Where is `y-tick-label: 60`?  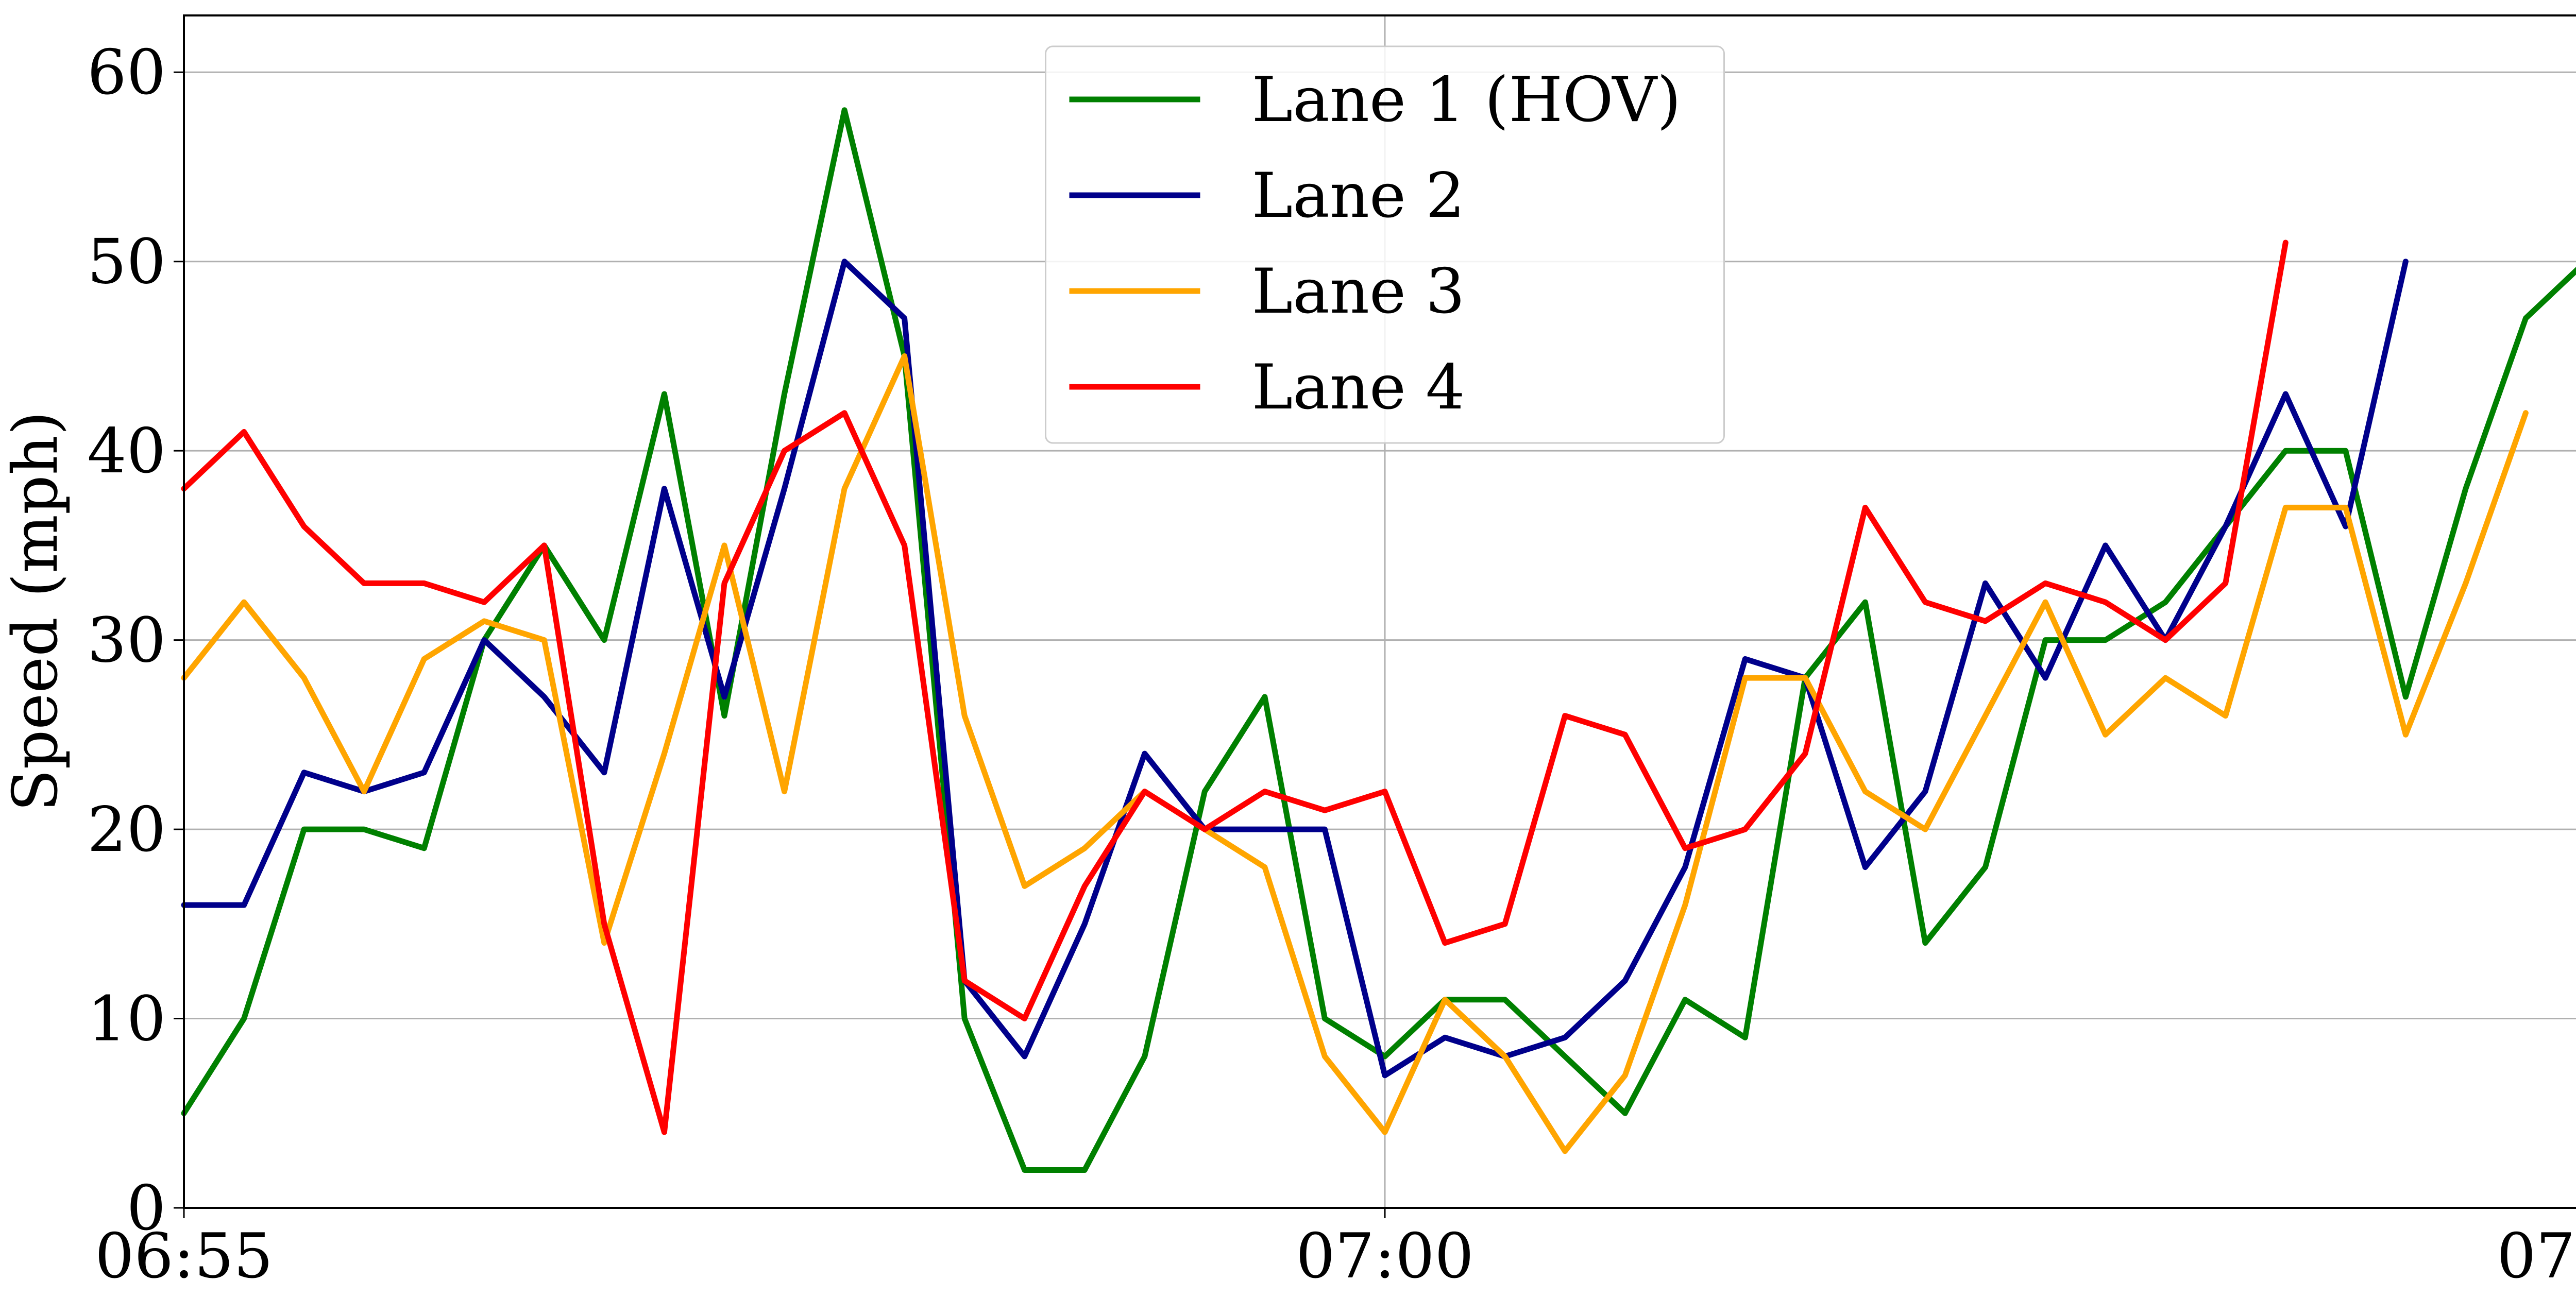 y-tick-label: 60 is located at coordinates (127, 73).